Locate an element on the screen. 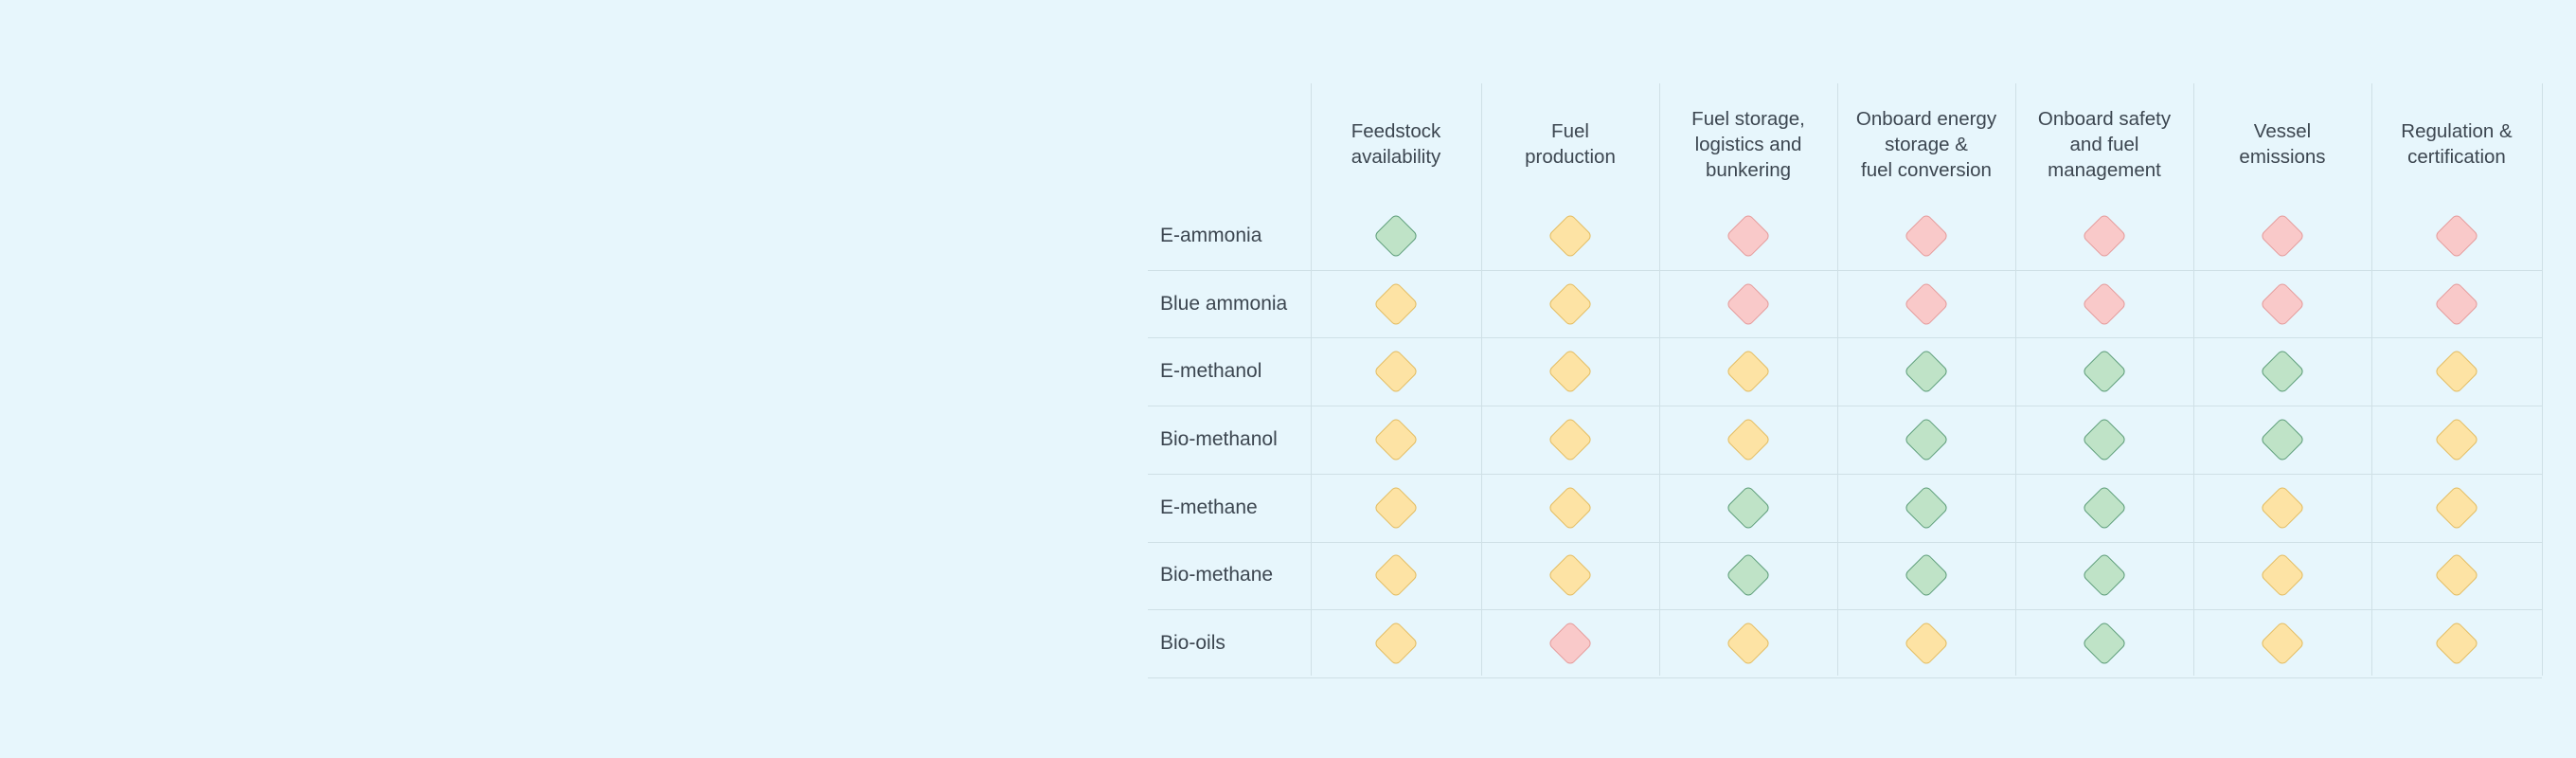 This screenshot has width=2576, height=758. column-header: Onboard energy storage & fuel conversion is located at coordinates (1926, 144).